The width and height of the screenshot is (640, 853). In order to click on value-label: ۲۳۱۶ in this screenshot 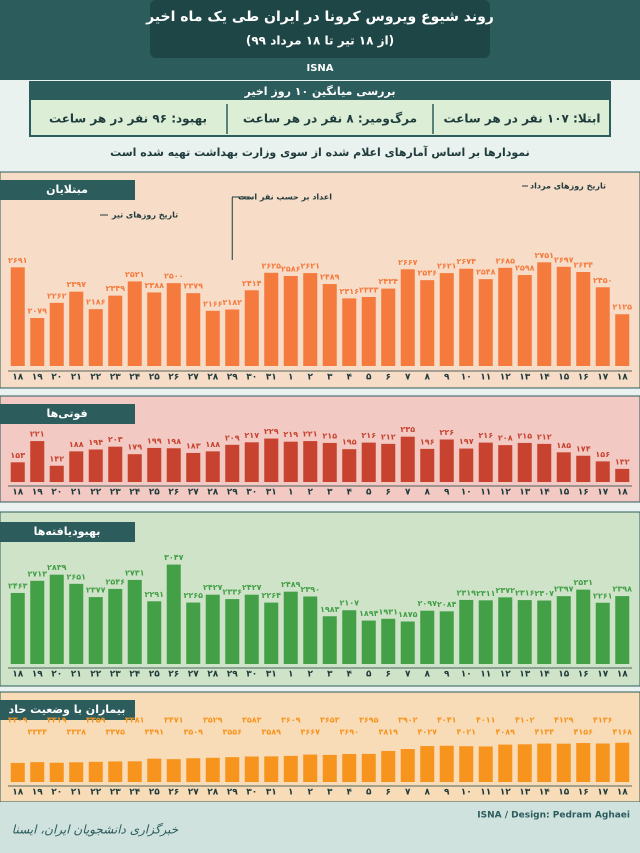, I will do `click(349, 291)`.